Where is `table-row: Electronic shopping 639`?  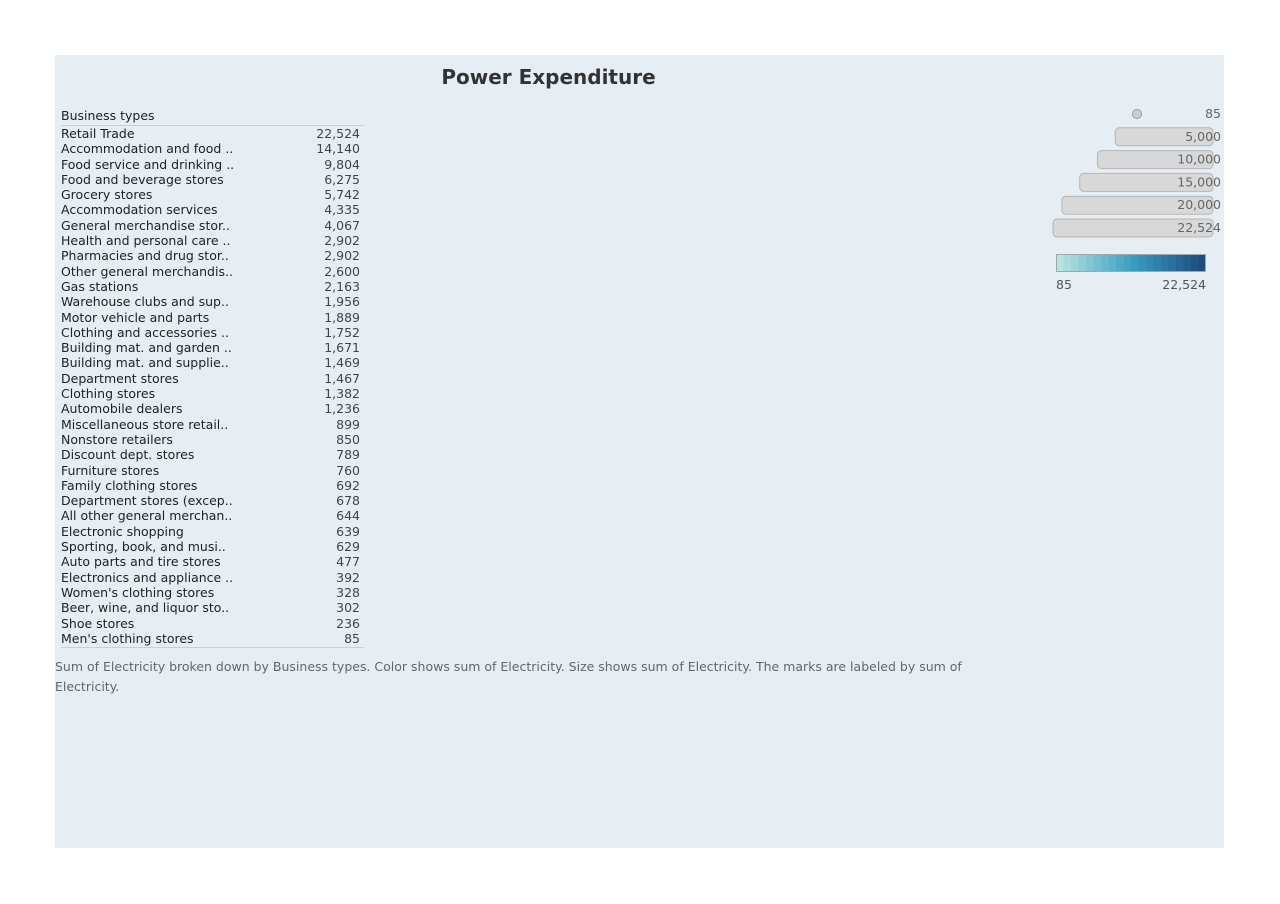
table-row: Electronic shopping 639 is located at coordinates (212, 531).